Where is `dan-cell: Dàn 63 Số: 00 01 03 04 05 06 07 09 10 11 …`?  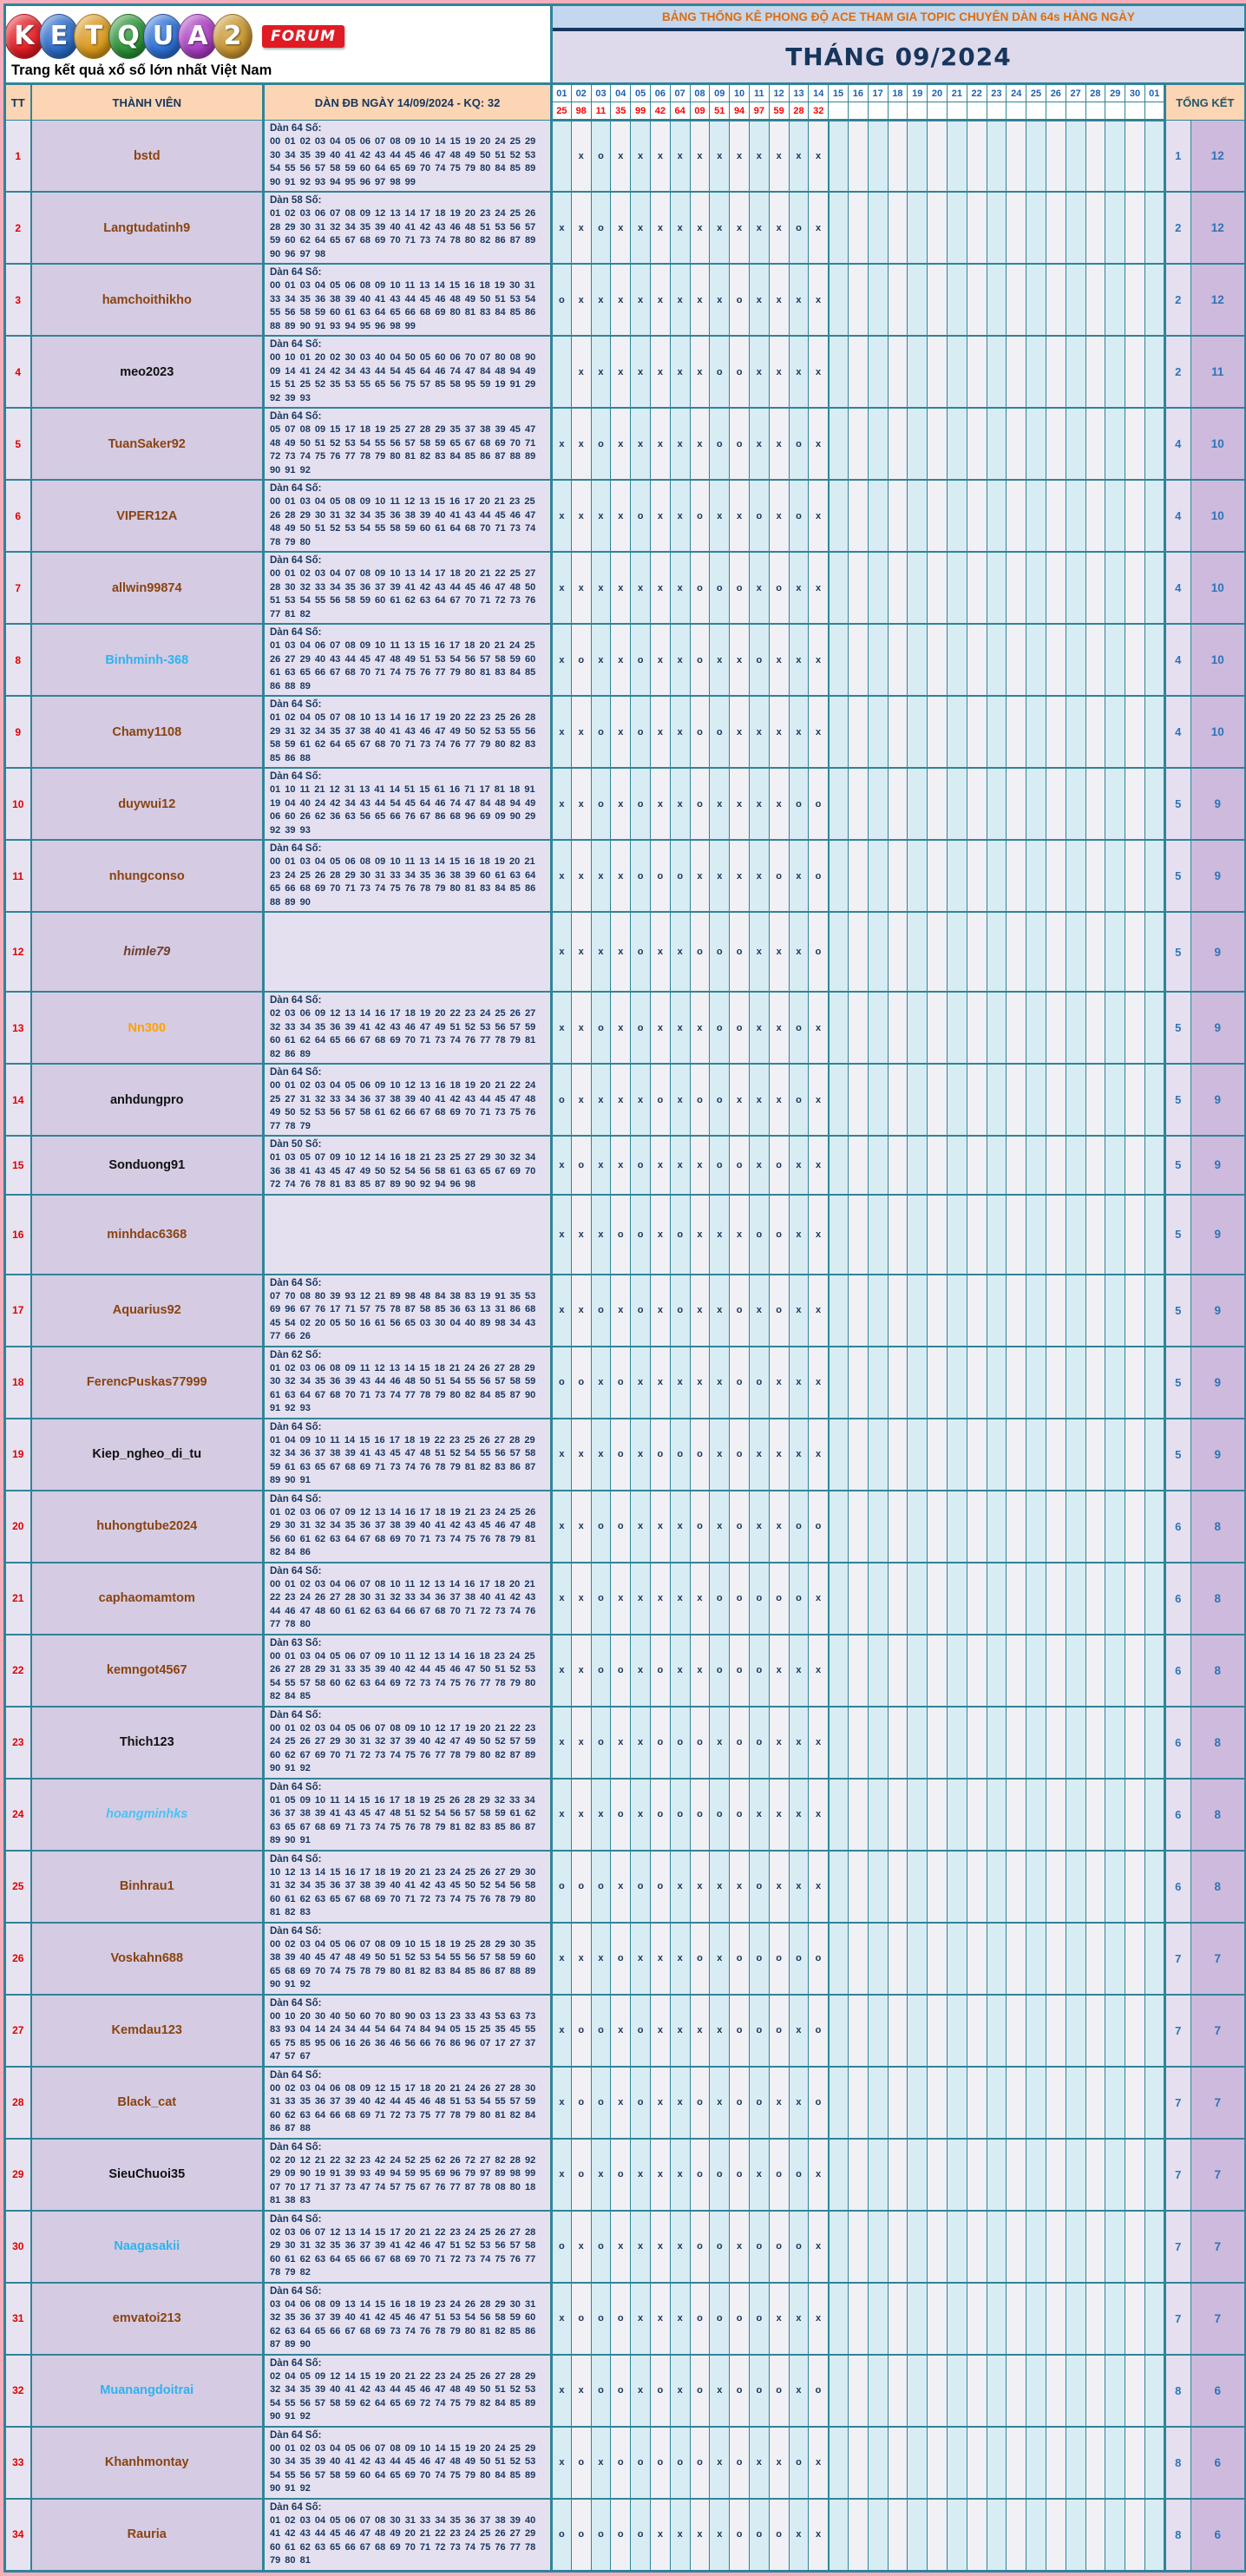
dan-cell: Dàn 63 Số: 00 01 03 04 05 06 07 09 10 11 … is located at coordinates (408, 1670).